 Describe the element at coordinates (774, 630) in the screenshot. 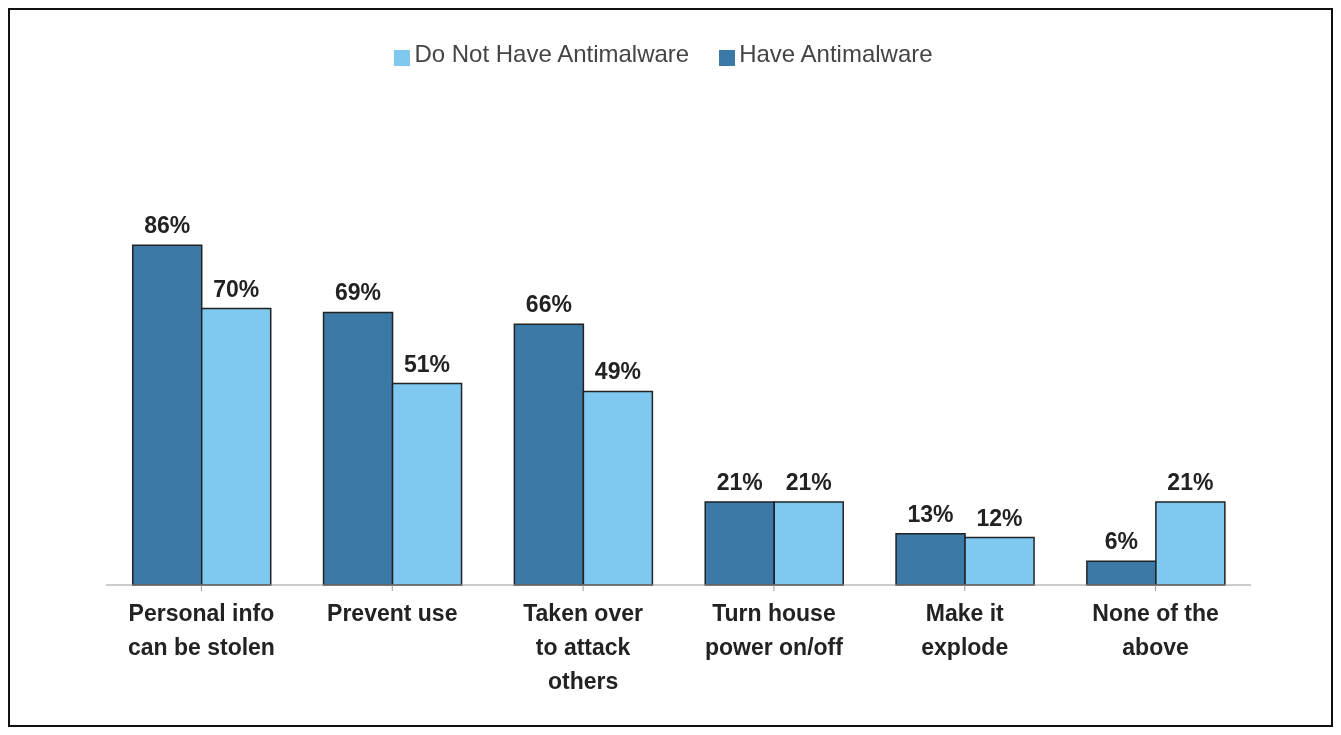

I see `x-tick-label: Turn house power on/off` at that location.